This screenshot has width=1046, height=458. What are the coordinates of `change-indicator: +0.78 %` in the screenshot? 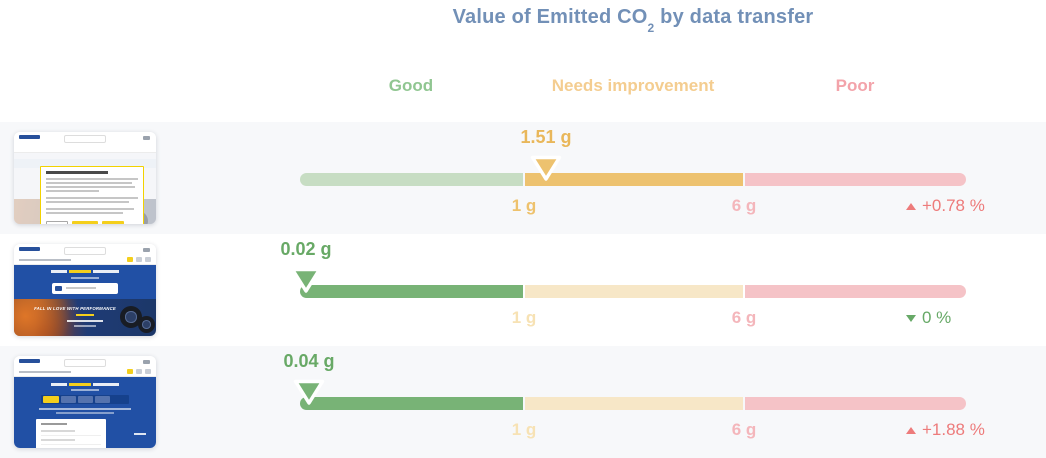 It's located at (945, 206).